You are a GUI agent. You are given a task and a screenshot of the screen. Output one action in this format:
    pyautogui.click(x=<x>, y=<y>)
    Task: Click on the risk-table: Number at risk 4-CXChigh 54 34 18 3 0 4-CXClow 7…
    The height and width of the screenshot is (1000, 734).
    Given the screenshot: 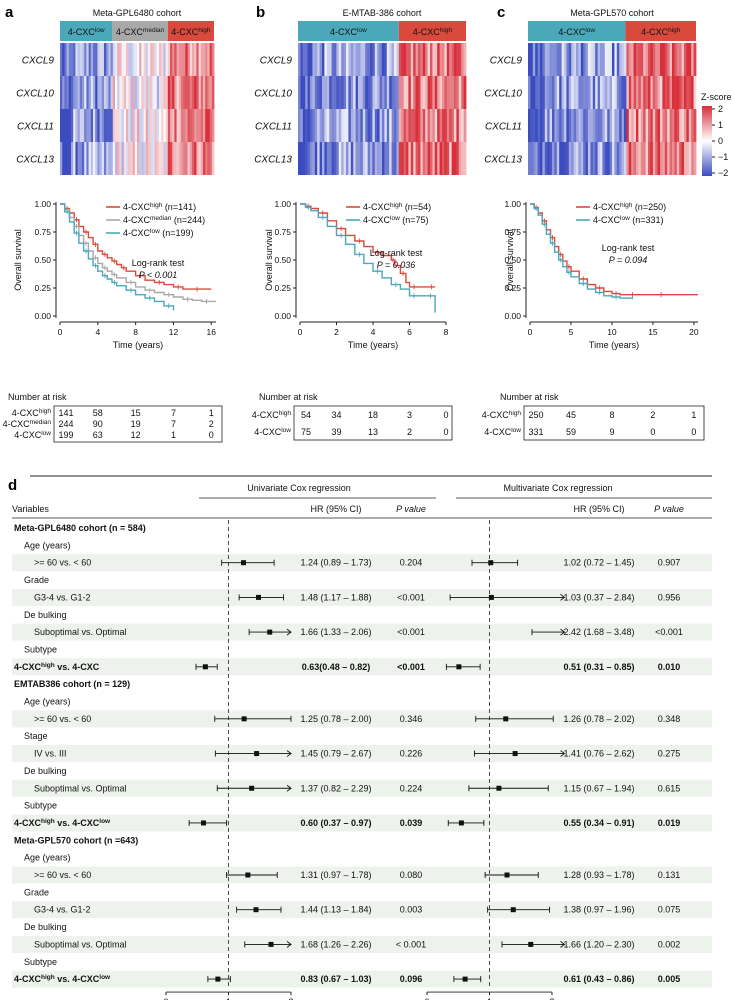 What is the action you would take?
    pyautogui.click(x=352, y=416)
    